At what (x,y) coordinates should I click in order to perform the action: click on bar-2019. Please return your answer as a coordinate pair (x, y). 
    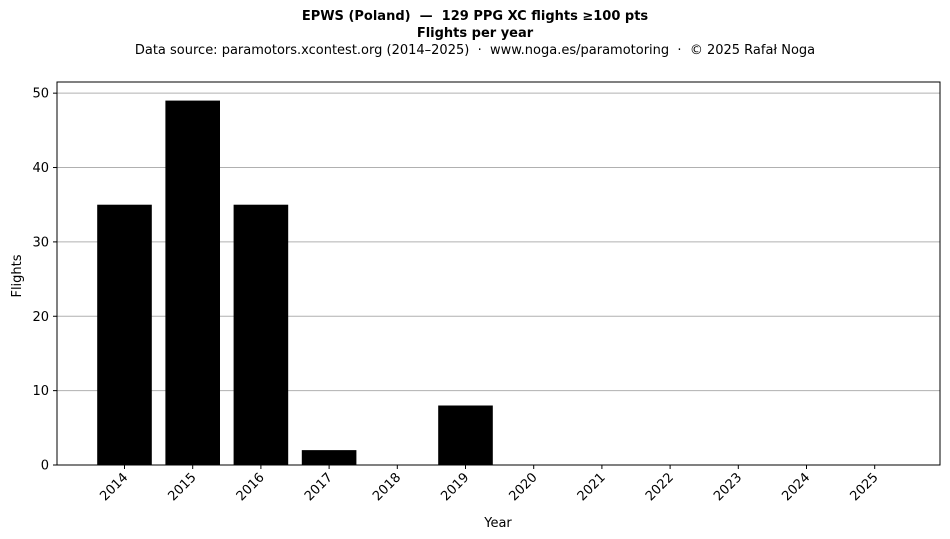
    Looking at the image, I should click on (465, 435).